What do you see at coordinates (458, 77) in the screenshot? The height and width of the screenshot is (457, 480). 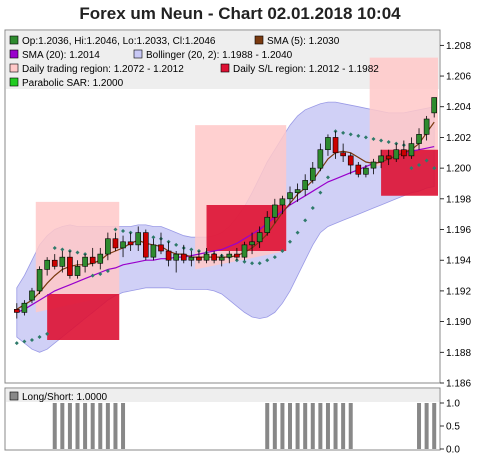 I see `price-tick-label: 1.206` at bounding box center [458, 77].